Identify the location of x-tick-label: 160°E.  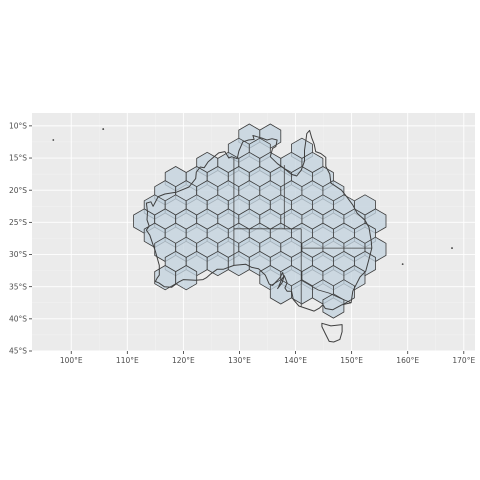
(407, 360).